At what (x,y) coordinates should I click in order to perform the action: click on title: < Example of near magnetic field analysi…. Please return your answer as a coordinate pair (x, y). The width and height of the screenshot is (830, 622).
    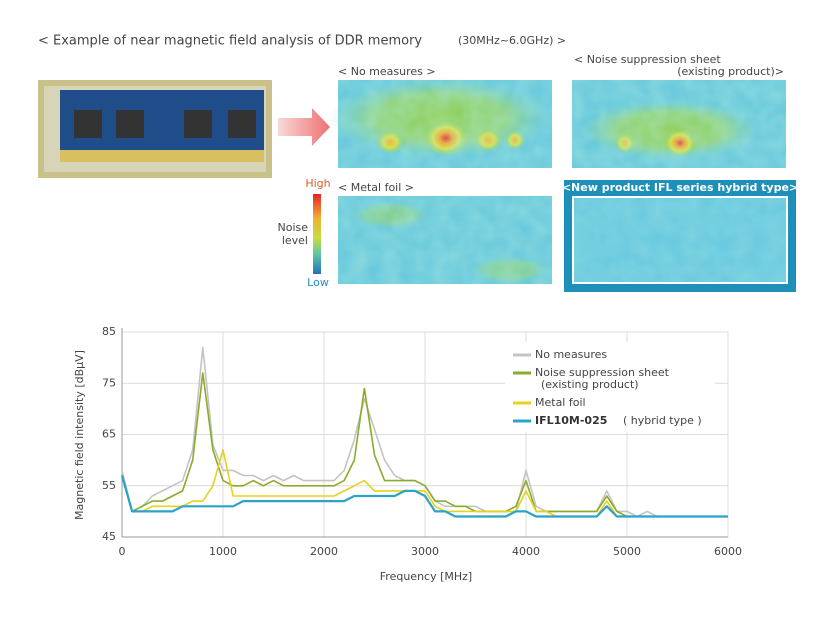
    Looking at the image, I should click on (230, 41).